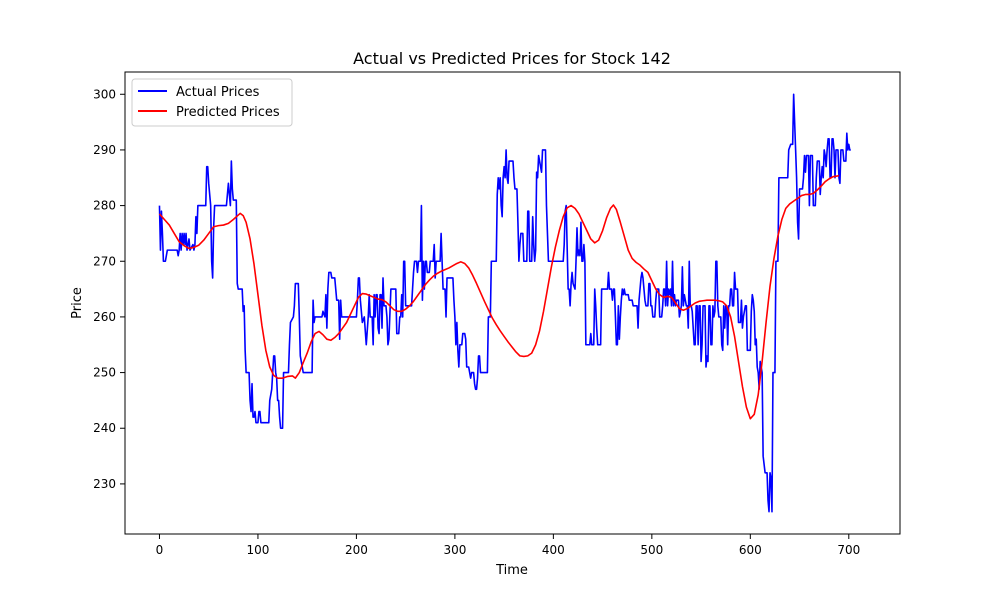  I want to click on y-axis-label: Price, so click(77, 303).